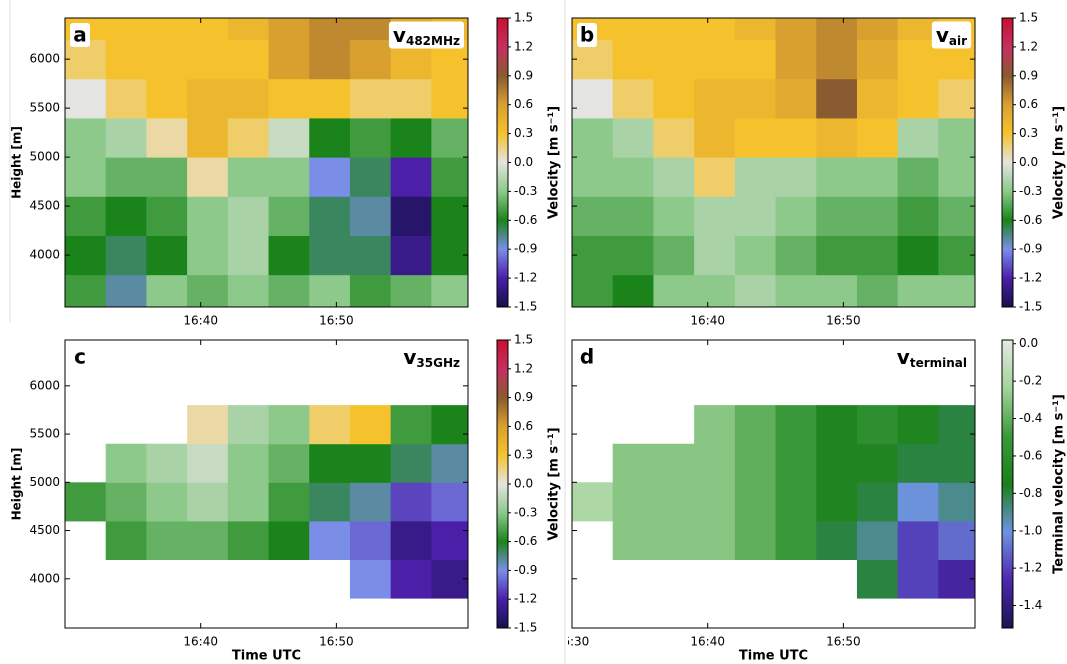 This screenshot has width=1067, height=664. What do you see at coordinates (523, 133) in the screenshot?
I see `colorbar-tick-label: 0.3` at bounding box center [523, 133].